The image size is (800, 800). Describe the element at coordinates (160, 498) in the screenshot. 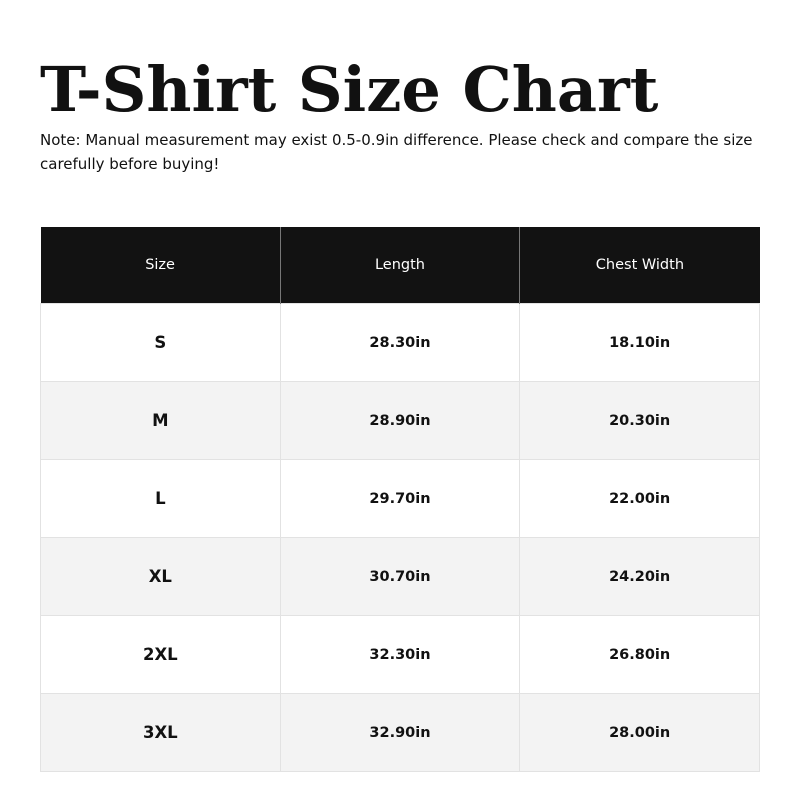

I see `size-cell: L` at that location.